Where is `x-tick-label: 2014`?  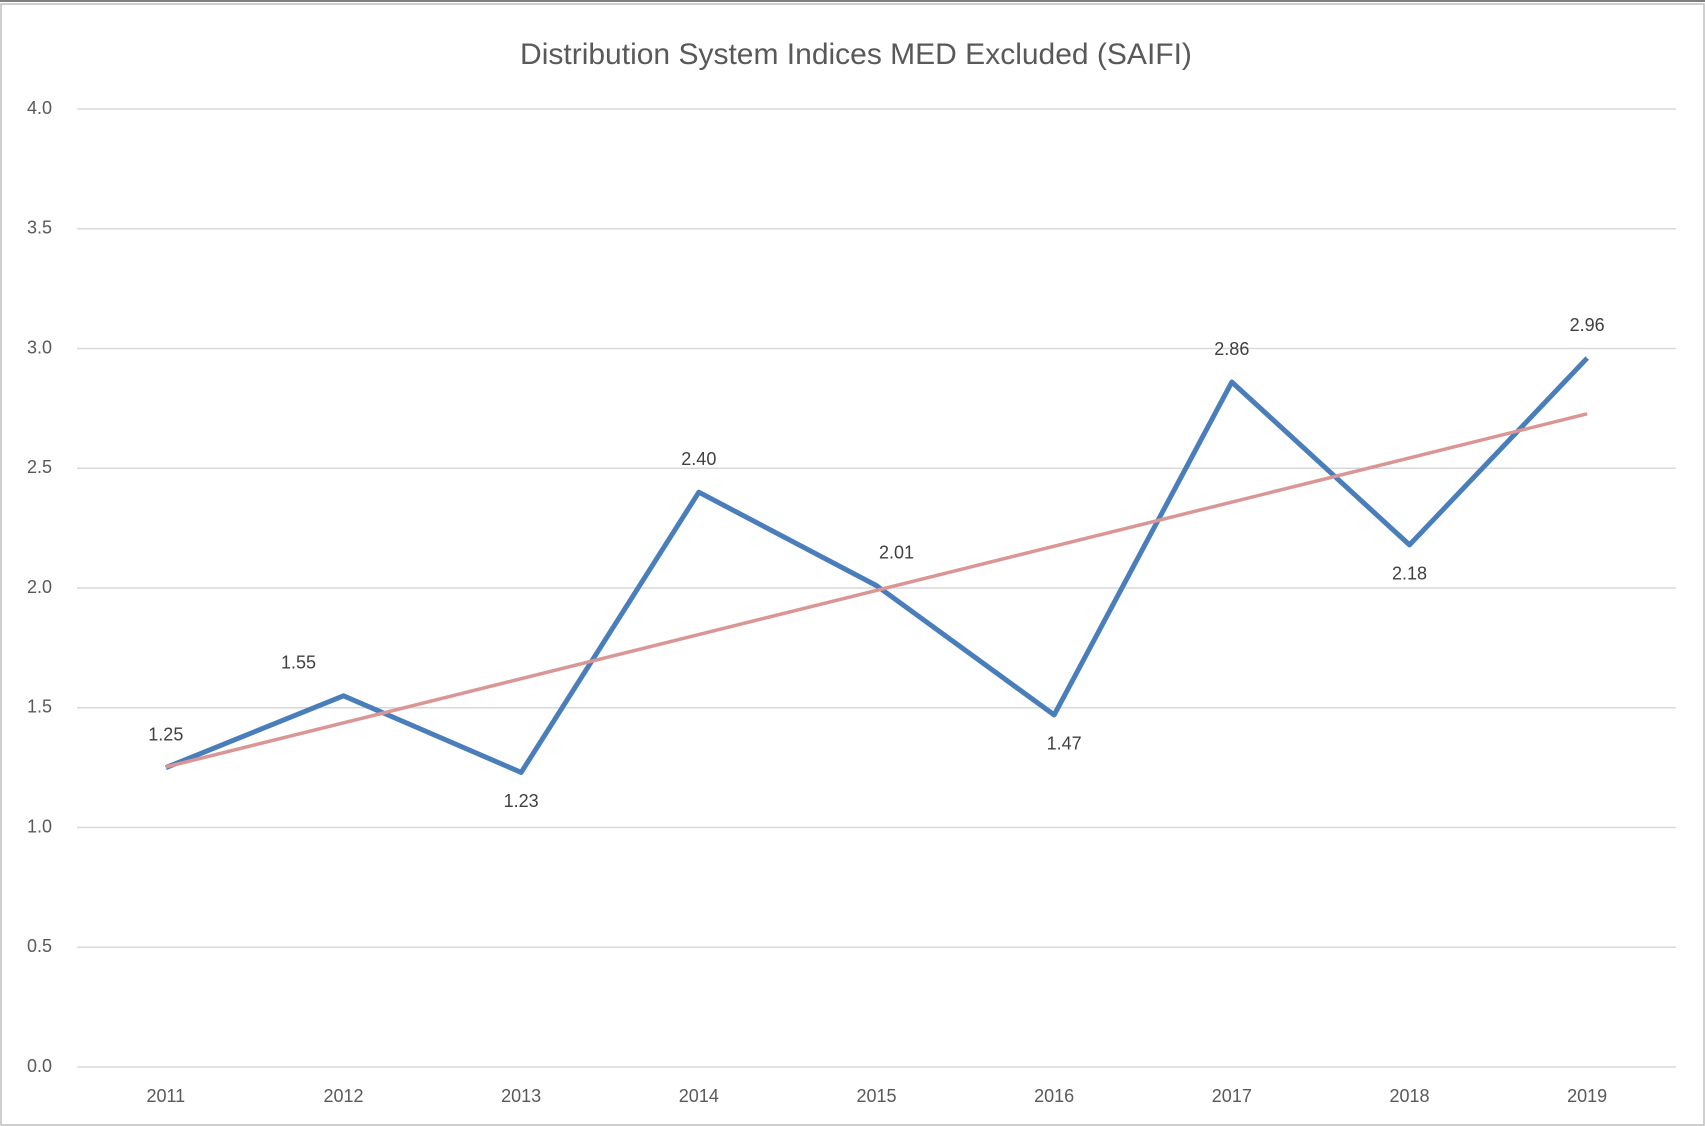
x-tick-label: 2014 is located at coordinates (699, 1096).